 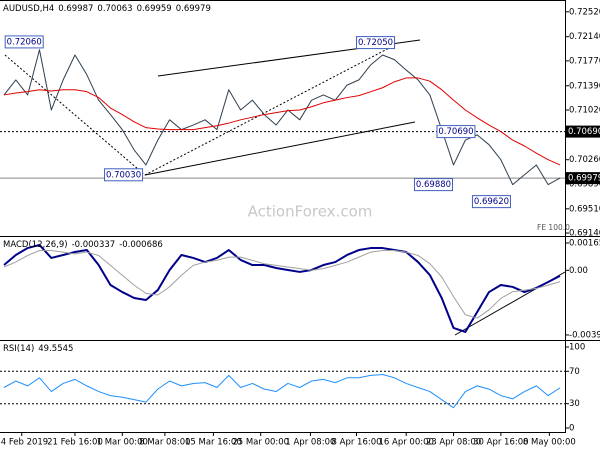 I want to click on x-tick-label: 16 Apr 00:00, so click(x=406, y=443).